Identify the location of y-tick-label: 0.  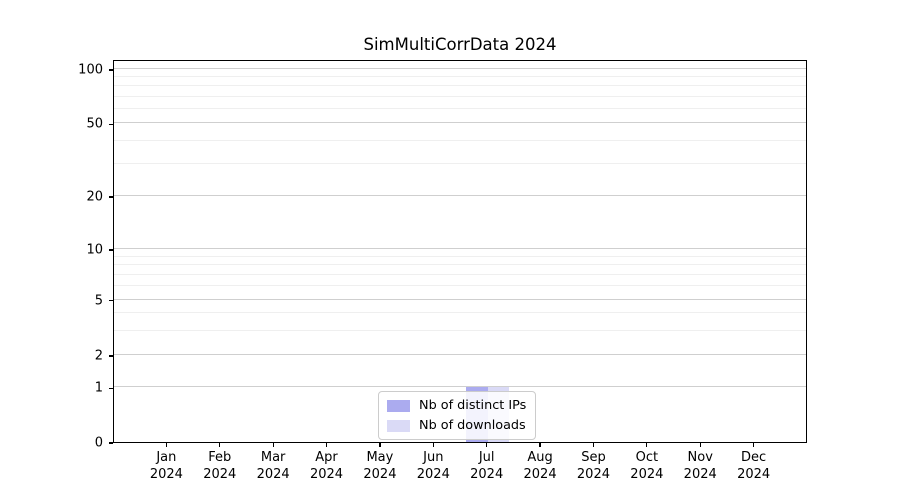
(98, 443).